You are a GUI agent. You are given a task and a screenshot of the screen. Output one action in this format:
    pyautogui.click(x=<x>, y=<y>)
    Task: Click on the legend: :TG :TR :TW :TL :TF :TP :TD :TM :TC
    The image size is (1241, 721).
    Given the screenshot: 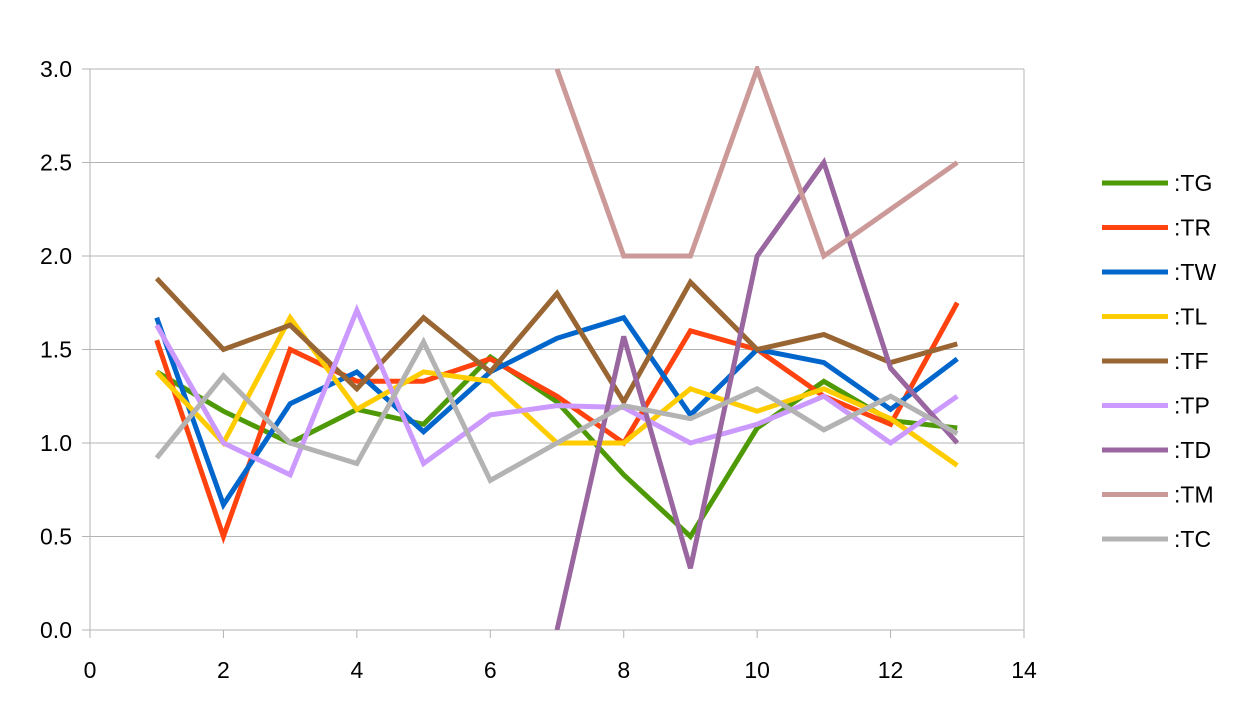 What is the action you would take?
    pyautogui.click(x=1159, y=361)
    